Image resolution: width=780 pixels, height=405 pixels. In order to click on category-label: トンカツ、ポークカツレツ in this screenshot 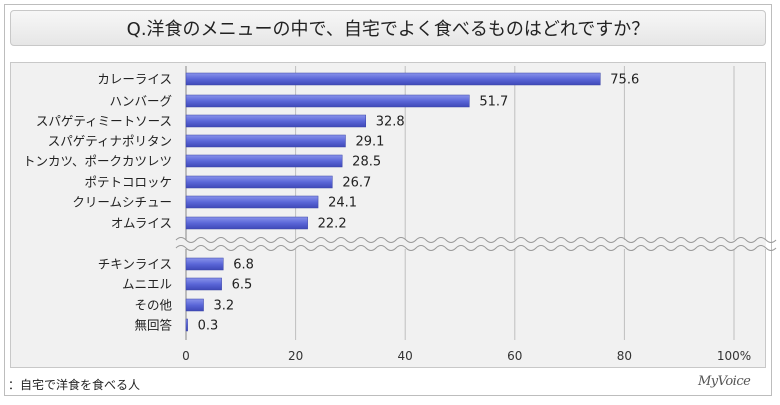, I will do `click(97, 161)`.